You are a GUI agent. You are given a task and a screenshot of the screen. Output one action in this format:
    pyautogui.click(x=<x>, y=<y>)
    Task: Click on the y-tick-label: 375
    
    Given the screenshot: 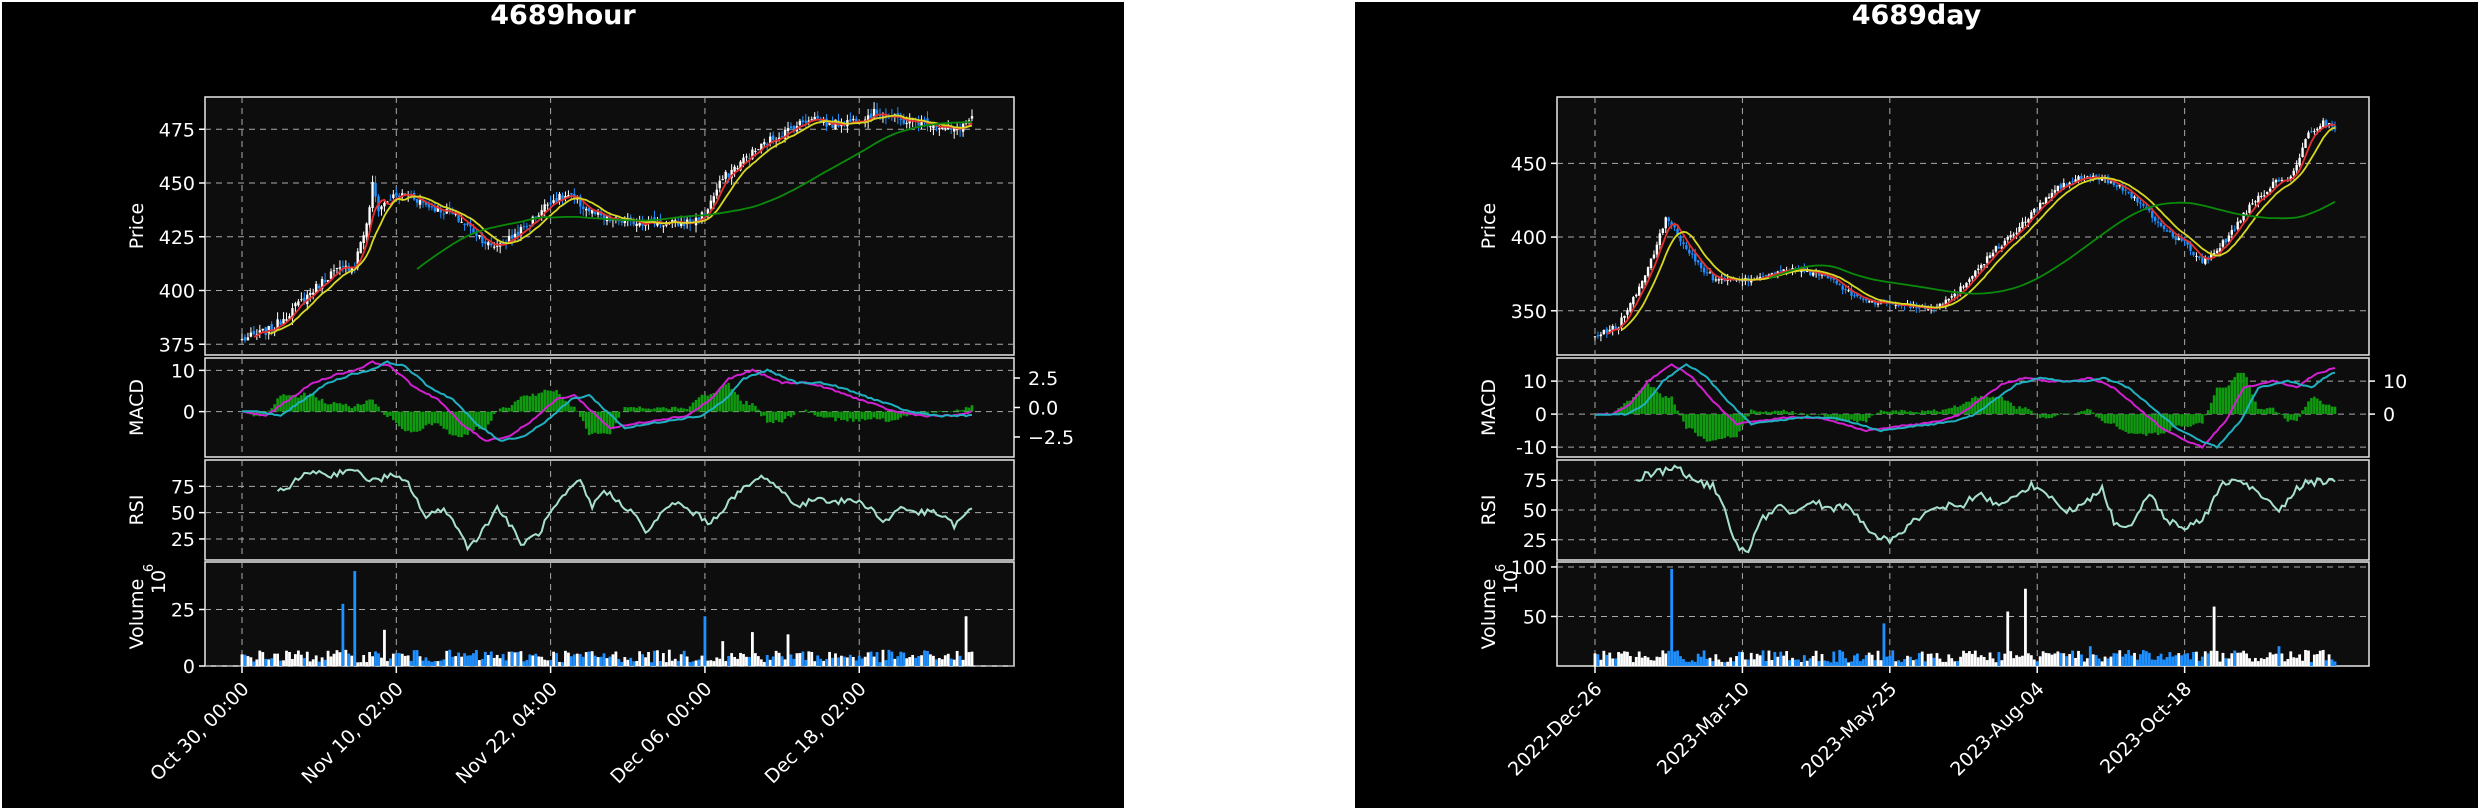 What is the action you would take?
    pyautogui.click(x=177, y=345)
    